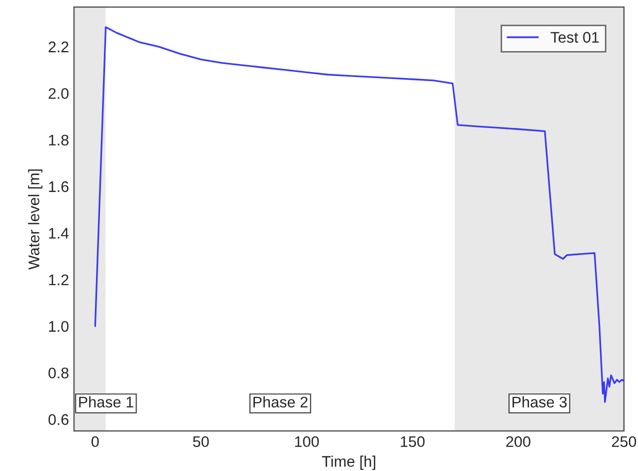 The height and width of the screenshot is (471, 638). I want to click on y-tick-label: 0.6, so click(58, 420).